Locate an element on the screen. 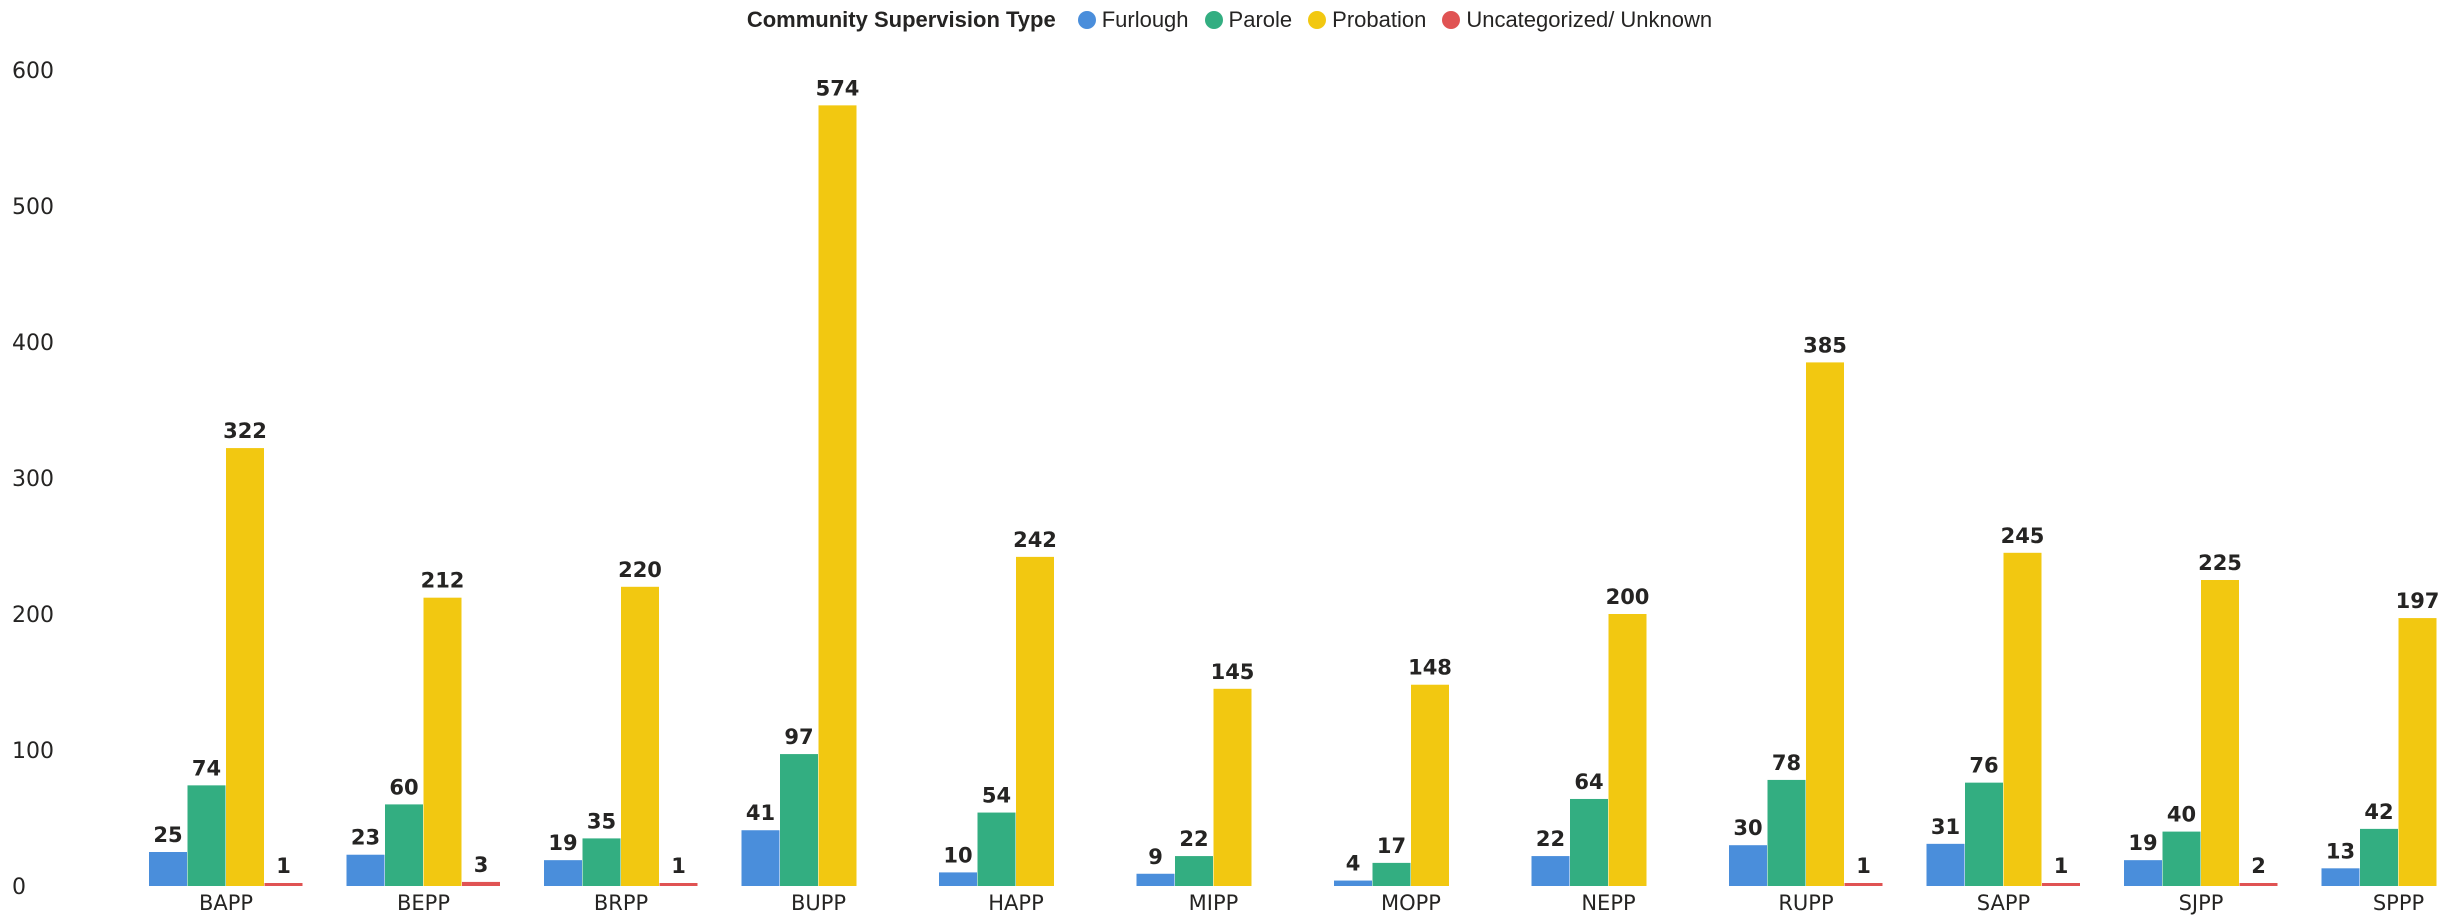  x-tick-label-11: SPPP is located at coordinates (2398, 903).